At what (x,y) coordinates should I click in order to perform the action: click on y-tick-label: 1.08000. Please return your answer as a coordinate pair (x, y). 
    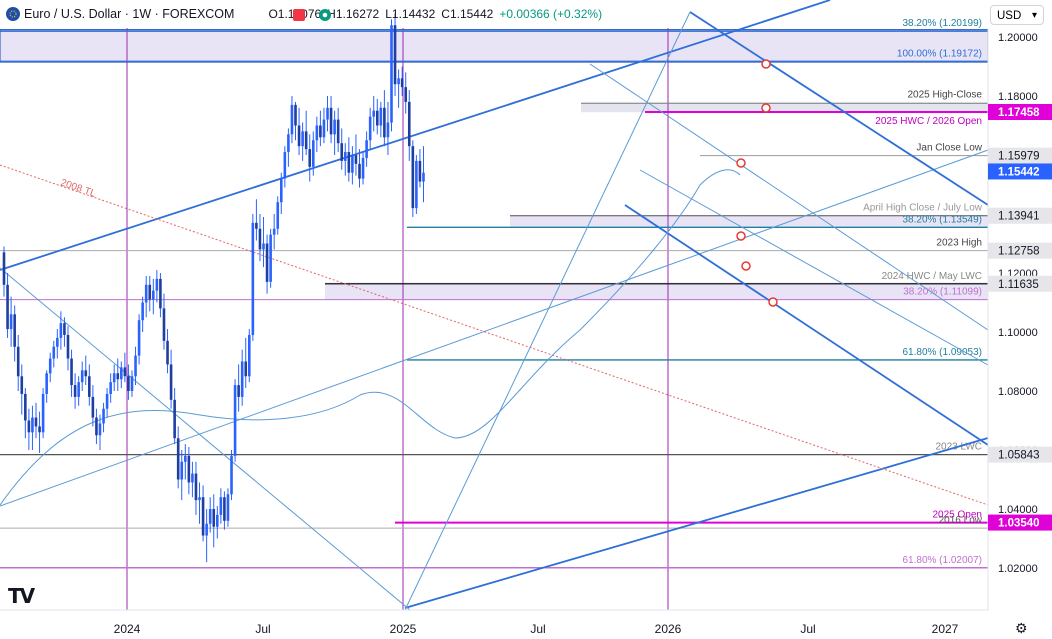
    Looking at the image, I should click on (1018, 392).